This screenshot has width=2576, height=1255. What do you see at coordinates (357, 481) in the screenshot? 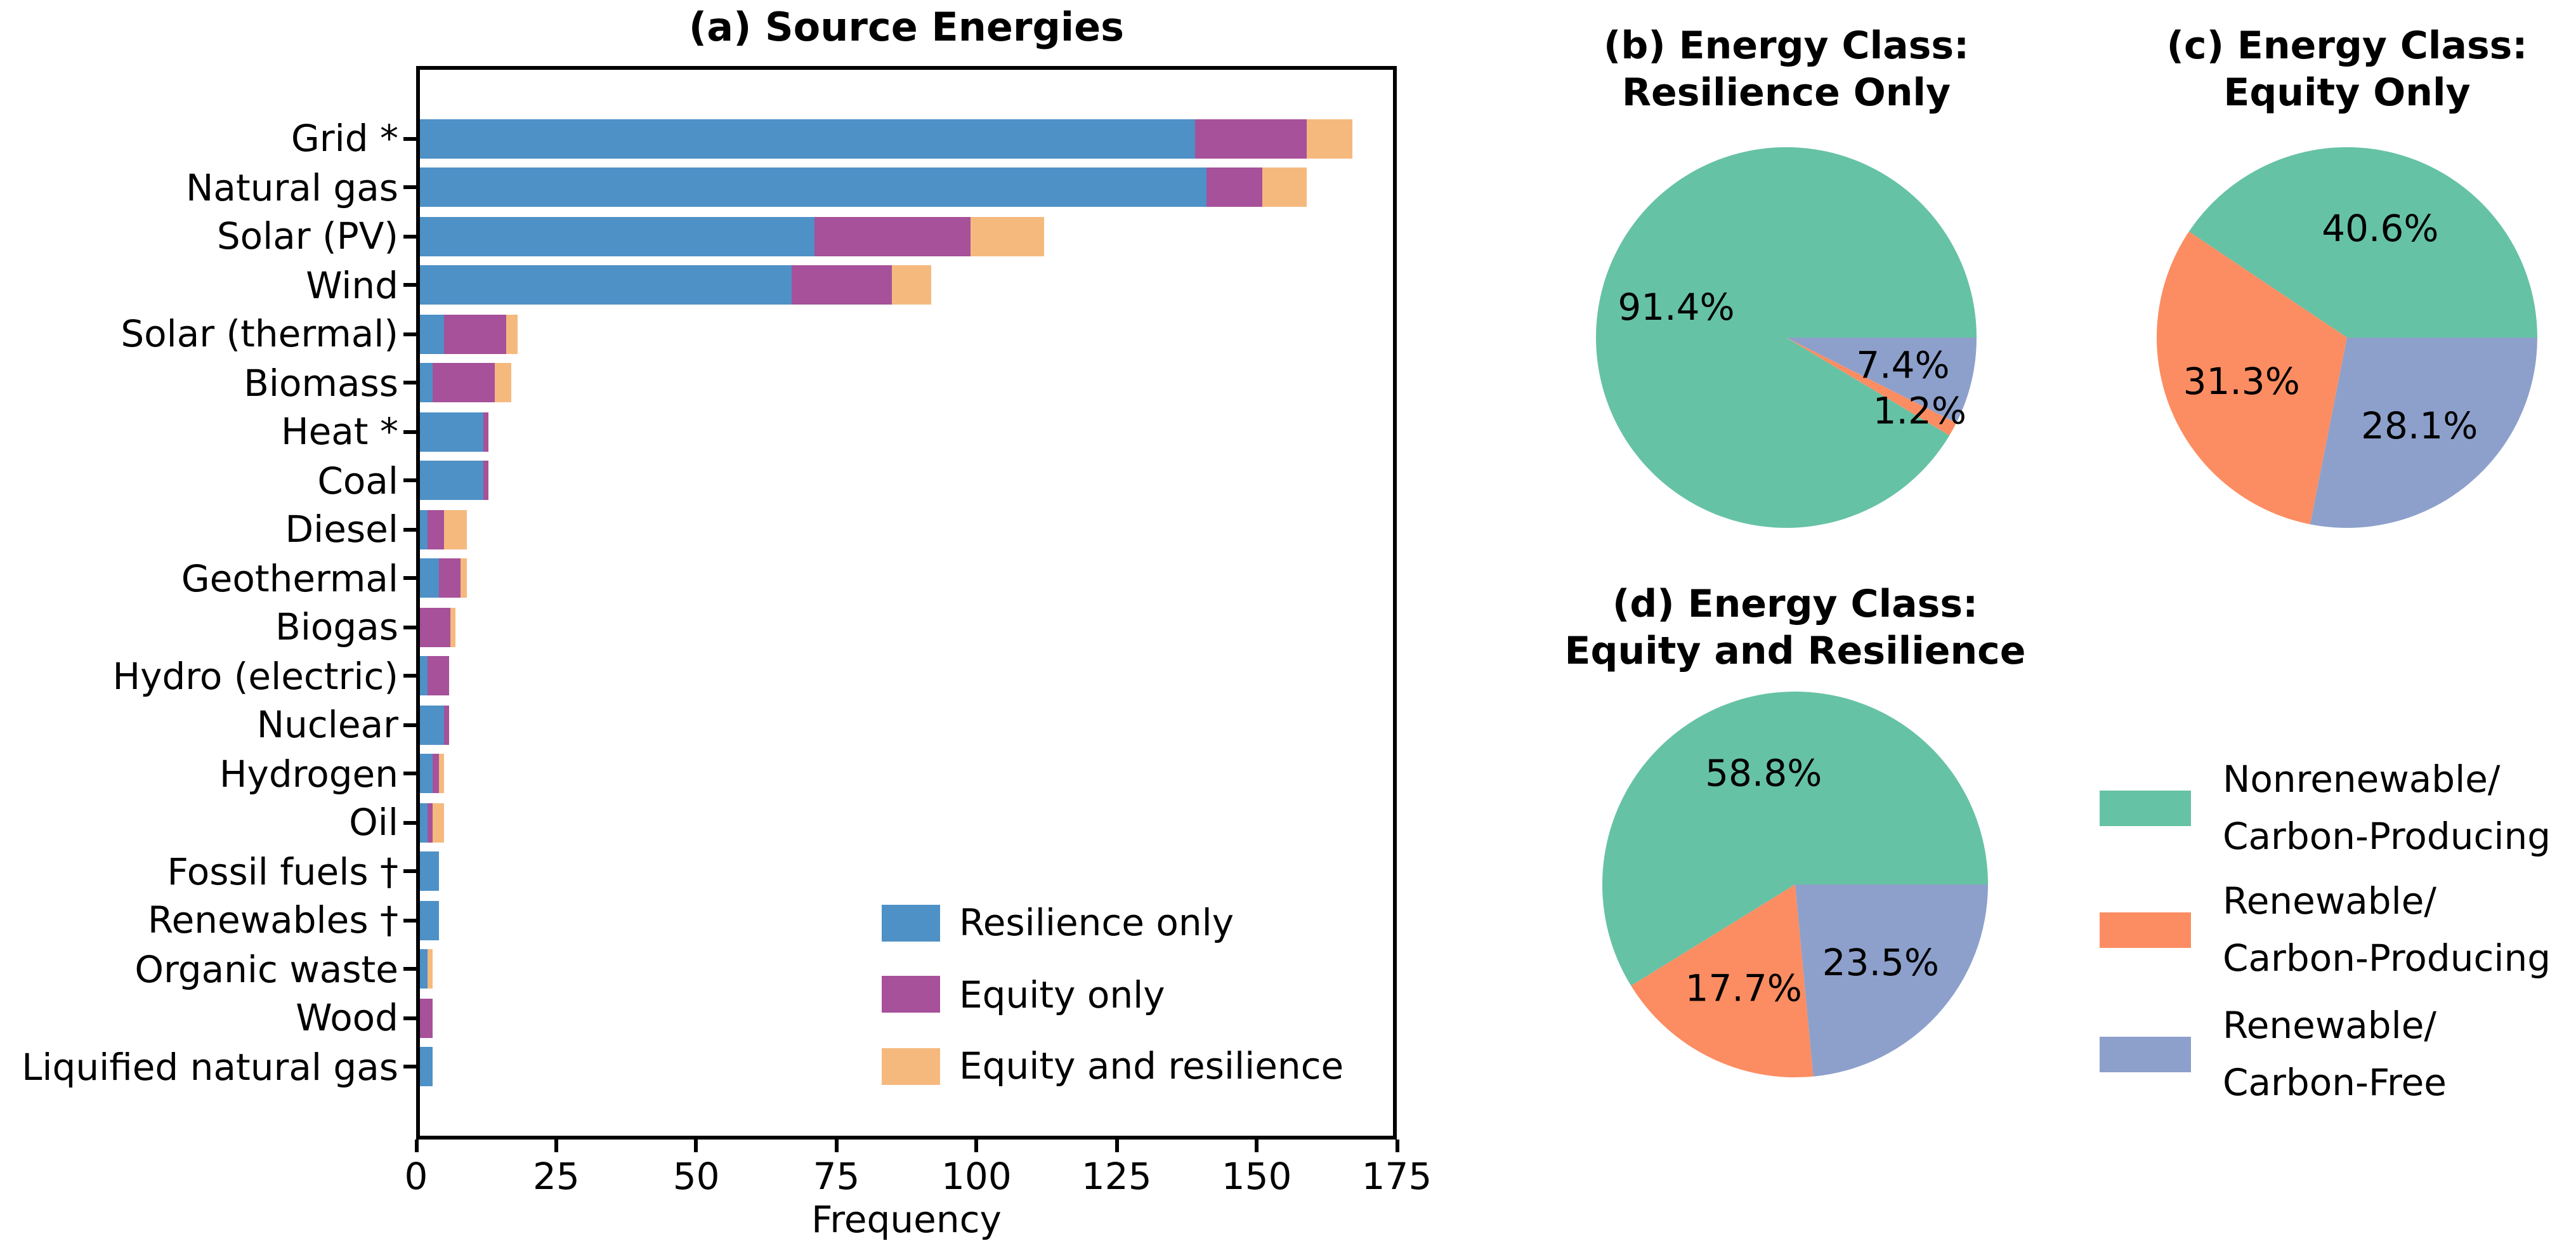
I see `y-tick-label: Coal` at bounding box center [357, 481].